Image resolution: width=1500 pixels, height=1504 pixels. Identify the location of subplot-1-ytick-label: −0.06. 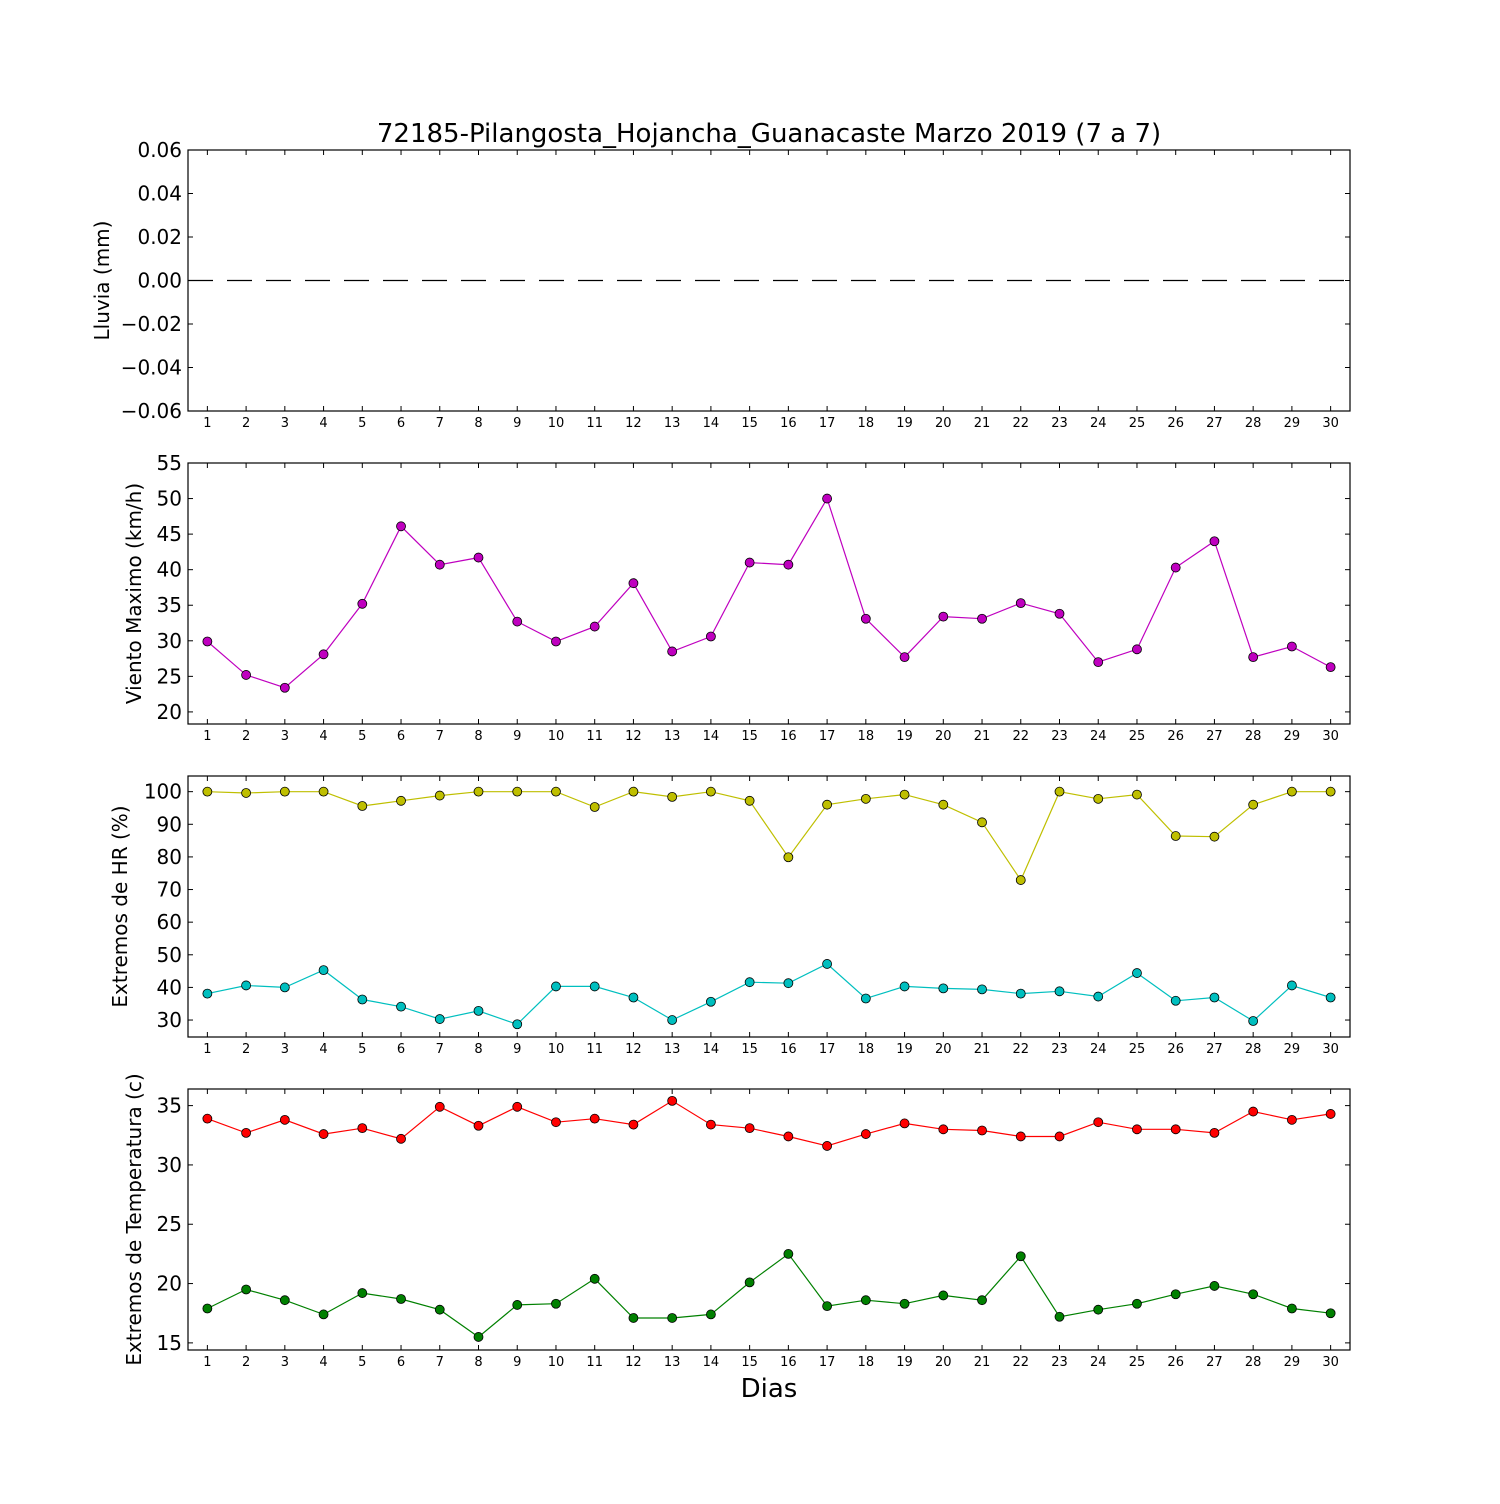
(151, 411).